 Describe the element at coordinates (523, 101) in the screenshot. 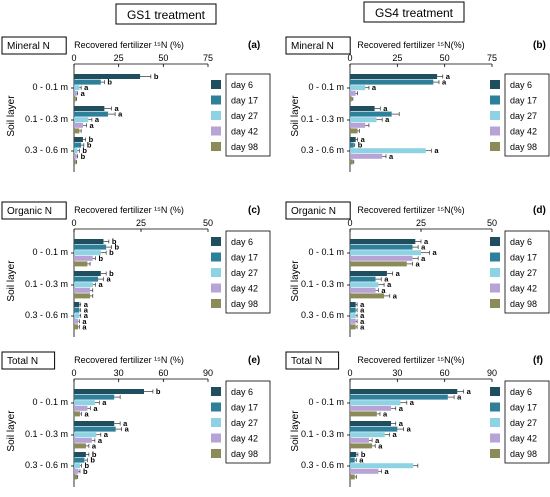

I see `legend-label: day 17` at that location.